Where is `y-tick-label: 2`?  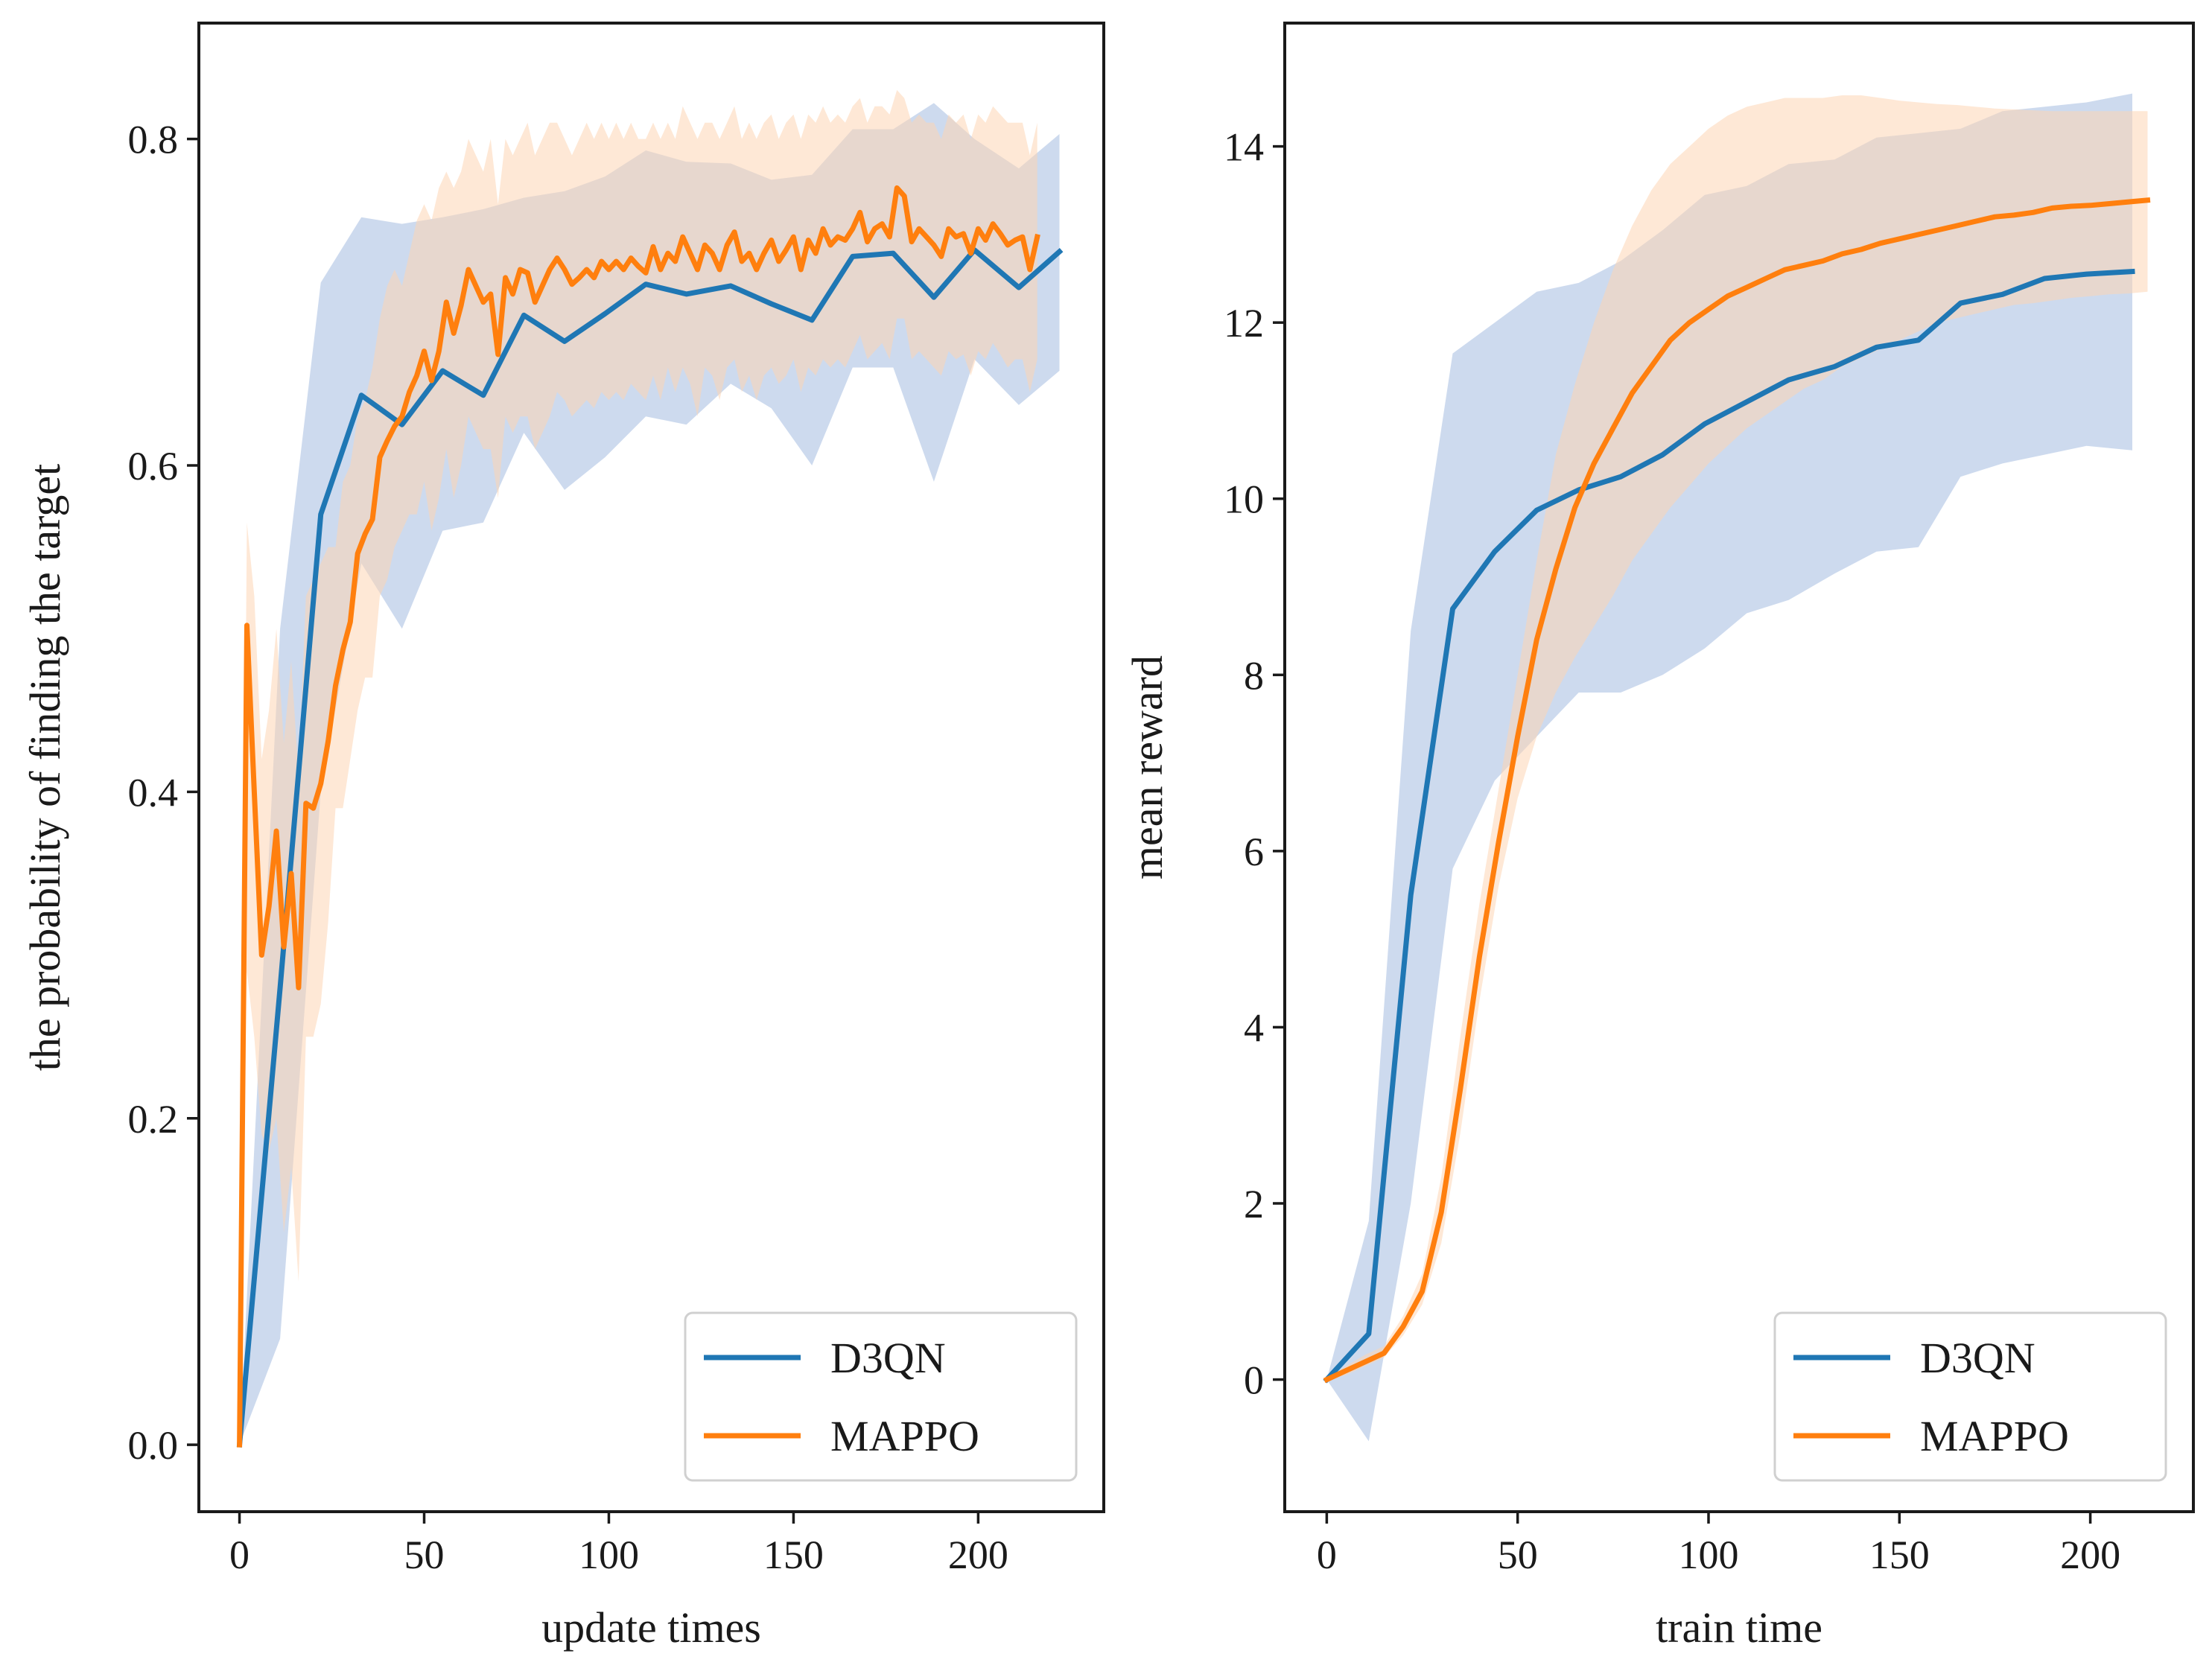 y-tick-label: 2 is located at coordinates (1254, 1204).